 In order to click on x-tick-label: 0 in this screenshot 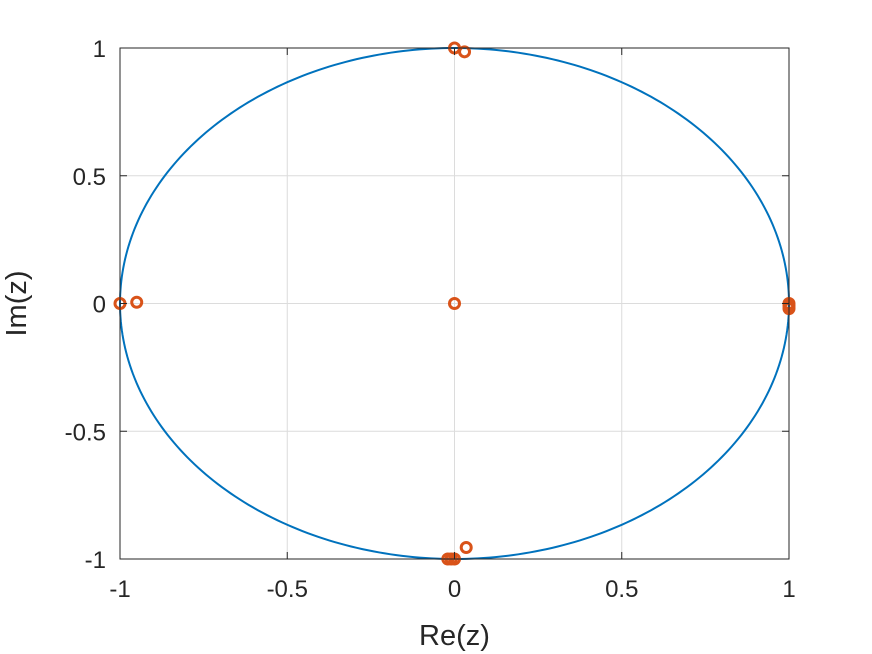, I will do `click(454, 589)`.